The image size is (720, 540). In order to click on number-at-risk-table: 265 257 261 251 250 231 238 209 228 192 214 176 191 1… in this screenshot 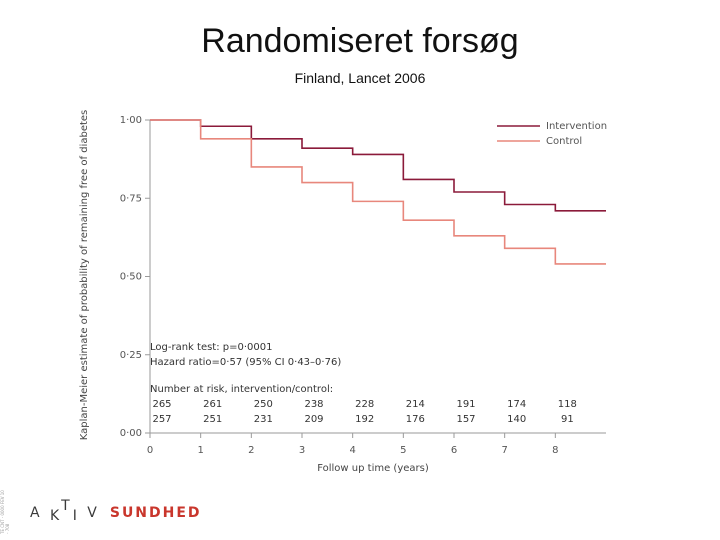, I will do `click(364, 412)`.